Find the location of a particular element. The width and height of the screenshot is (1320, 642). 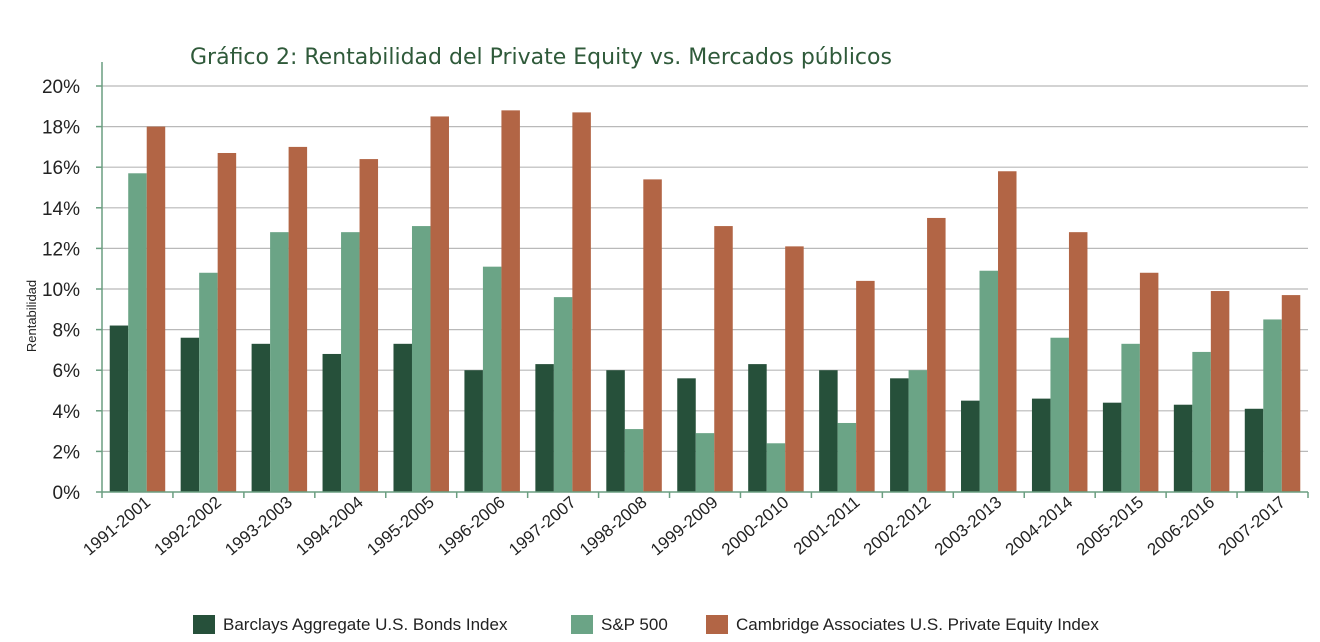

y-tick-label: 14% is located at coordinates (61, 209).